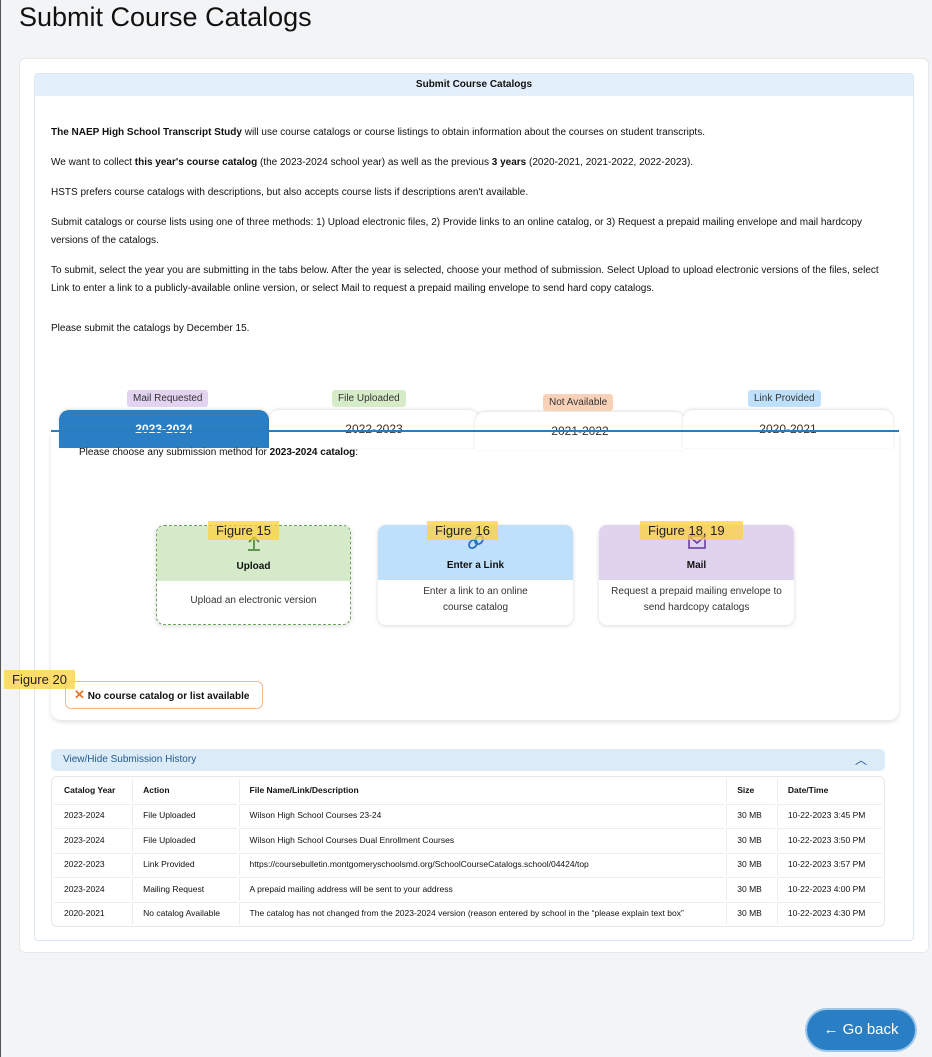 The width and height of the screenshot is (932, 1057). Describe the element at coordinates (750, 790) in the screenshot. I see `column-header: Size` at that location.